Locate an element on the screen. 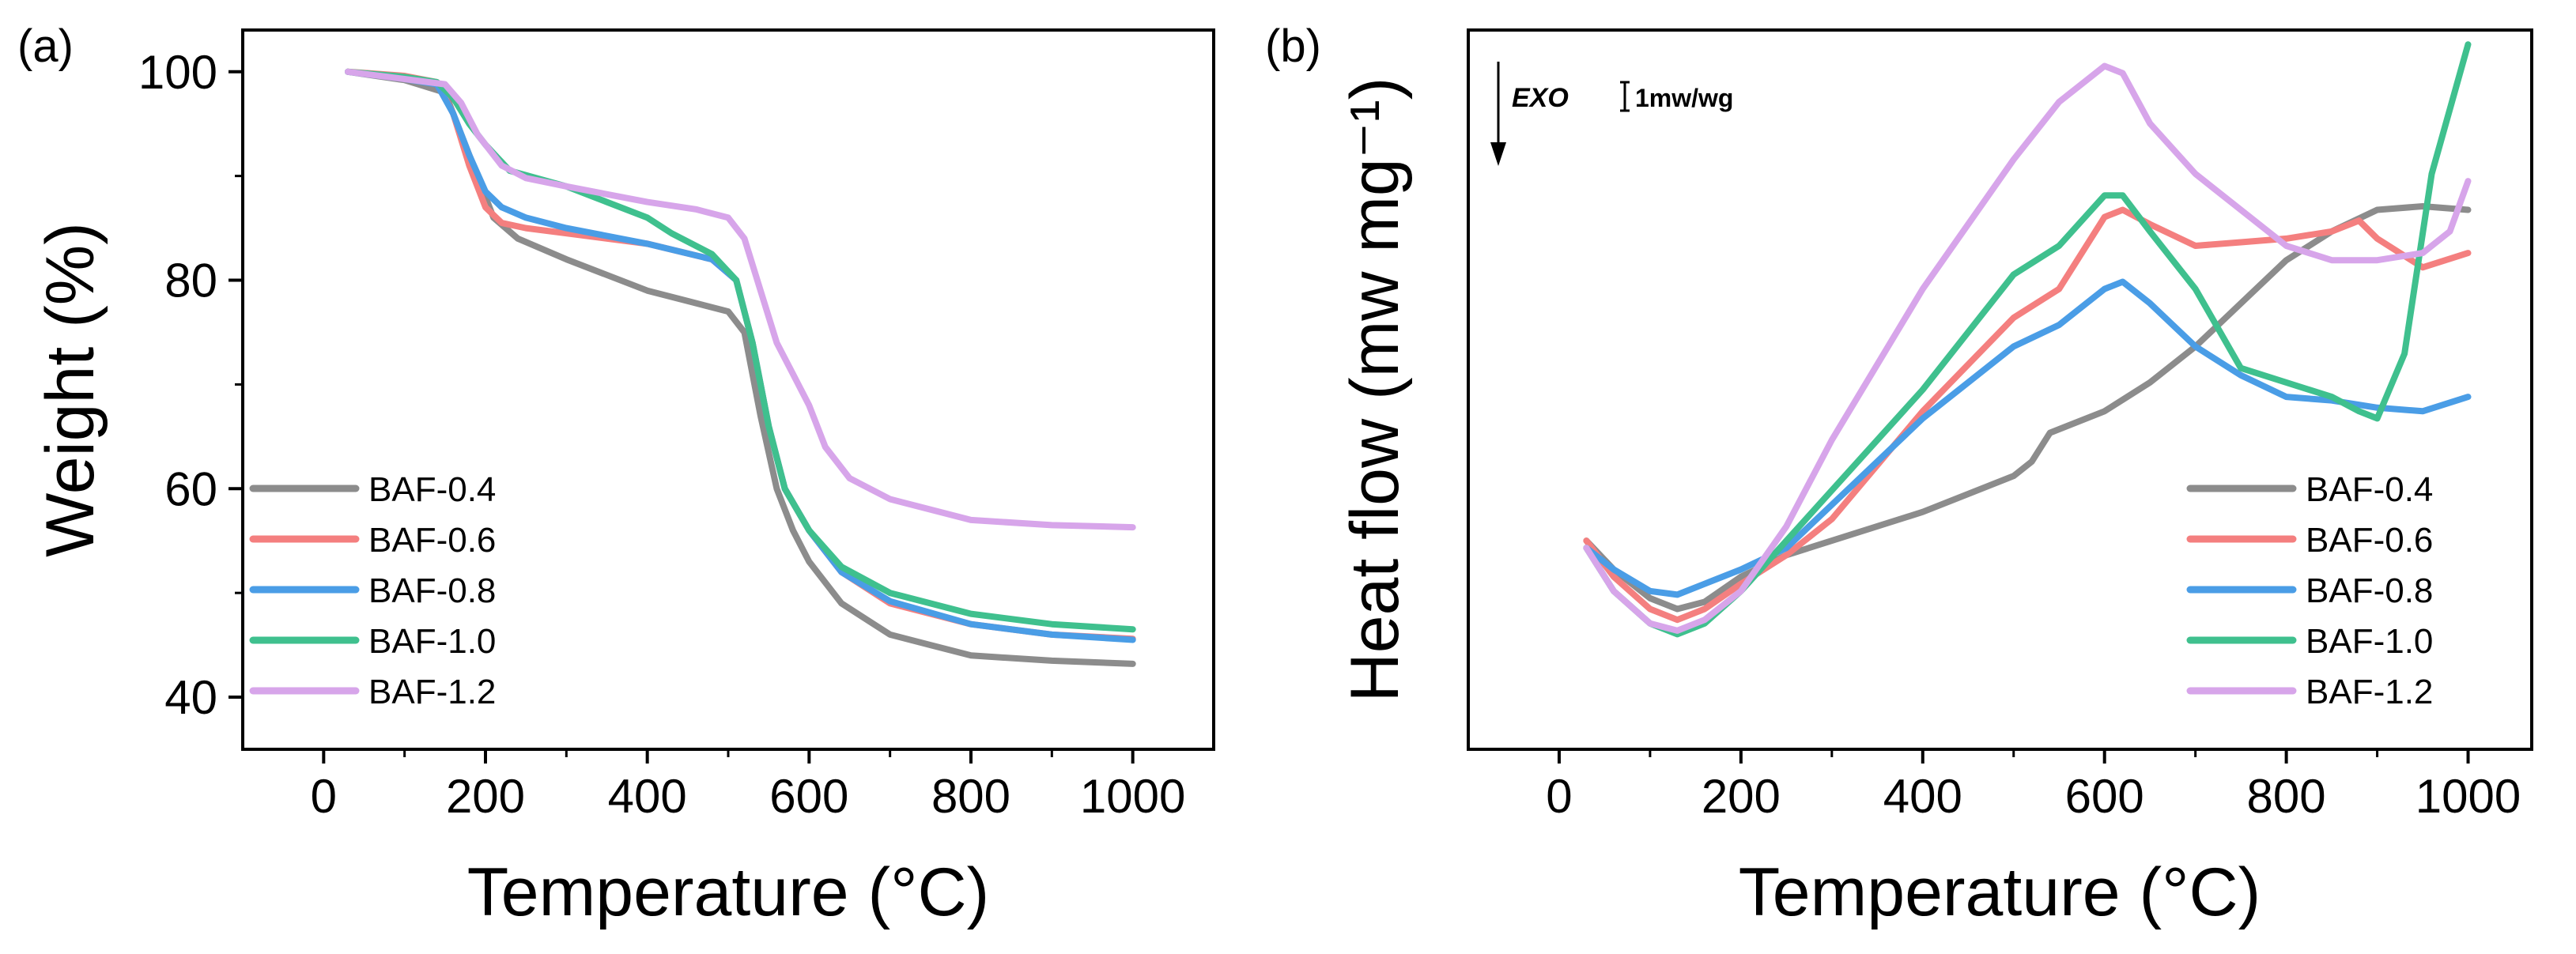 This screenshot has width=2576, height=954. panel-b-legend: BAF-0.4 BAF-0.6 BAF-0.8 BAF-1.0 BAF-1.2 is located at coordinates (2309, 590).